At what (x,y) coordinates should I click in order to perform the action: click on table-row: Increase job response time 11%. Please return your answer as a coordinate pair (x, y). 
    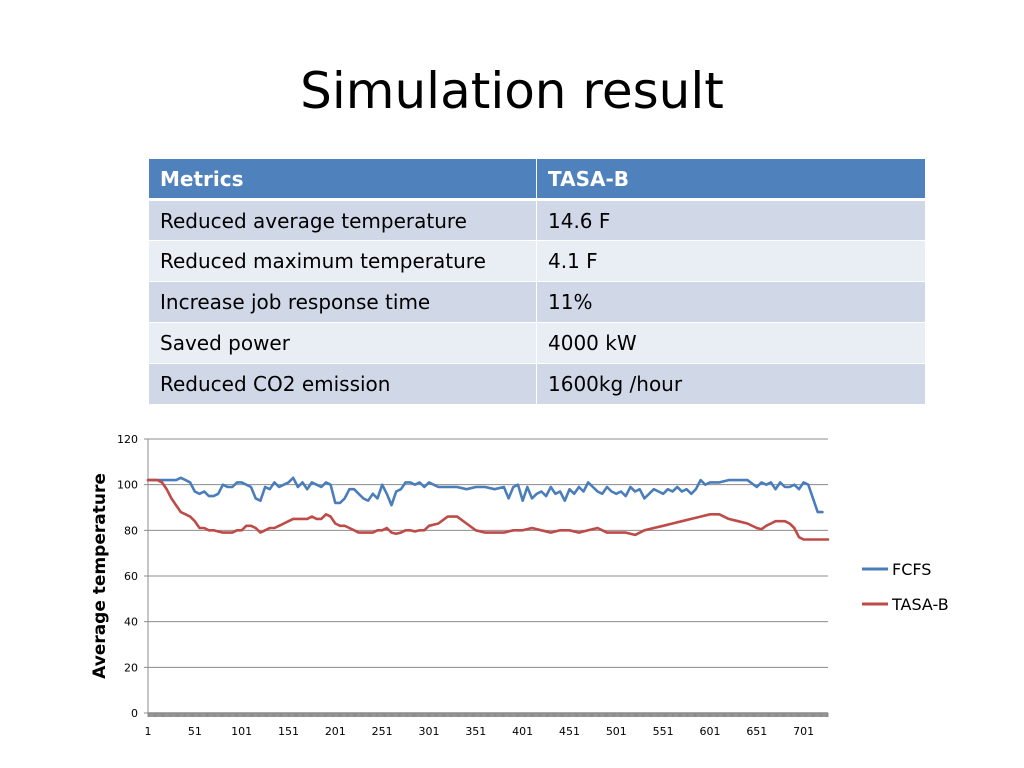
    Looking at the image, I should click on (537, 302).